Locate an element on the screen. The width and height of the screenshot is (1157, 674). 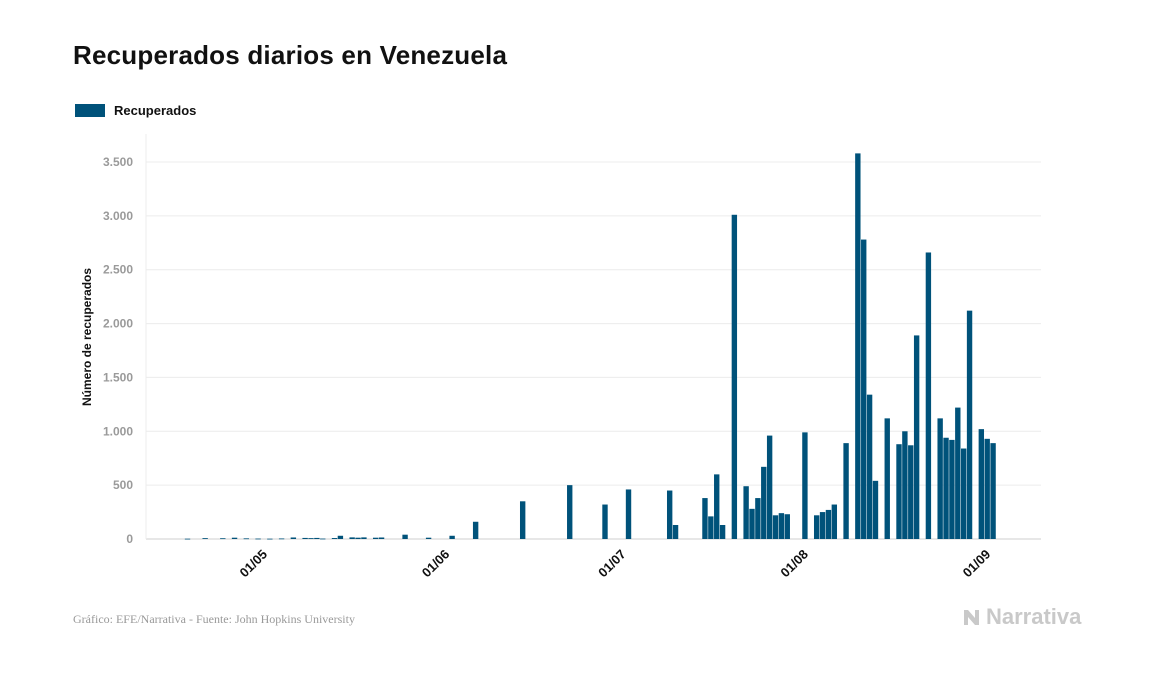
y-axis-label: Número de recuperados is located at coordinates (87, 337).